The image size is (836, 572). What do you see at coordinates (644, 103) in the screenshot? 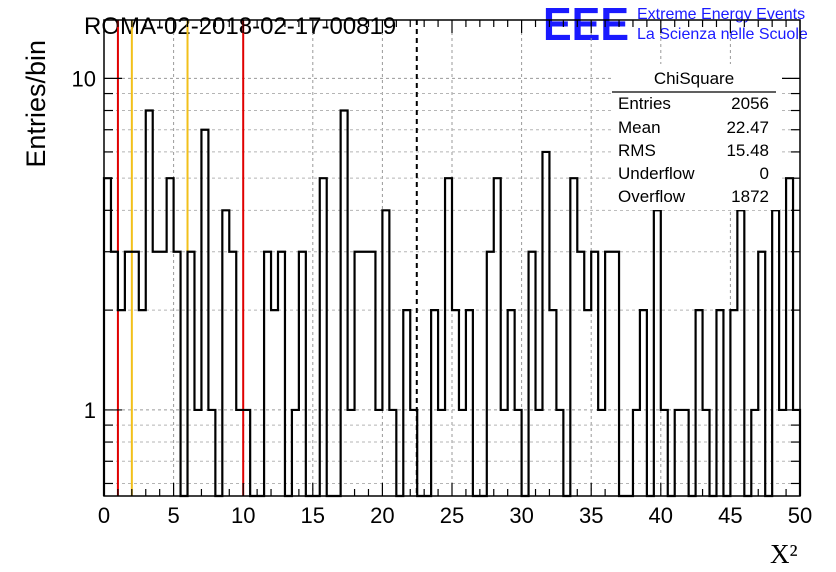
I see `stats-label-entries: Entries` at bounding box center [644, 103].